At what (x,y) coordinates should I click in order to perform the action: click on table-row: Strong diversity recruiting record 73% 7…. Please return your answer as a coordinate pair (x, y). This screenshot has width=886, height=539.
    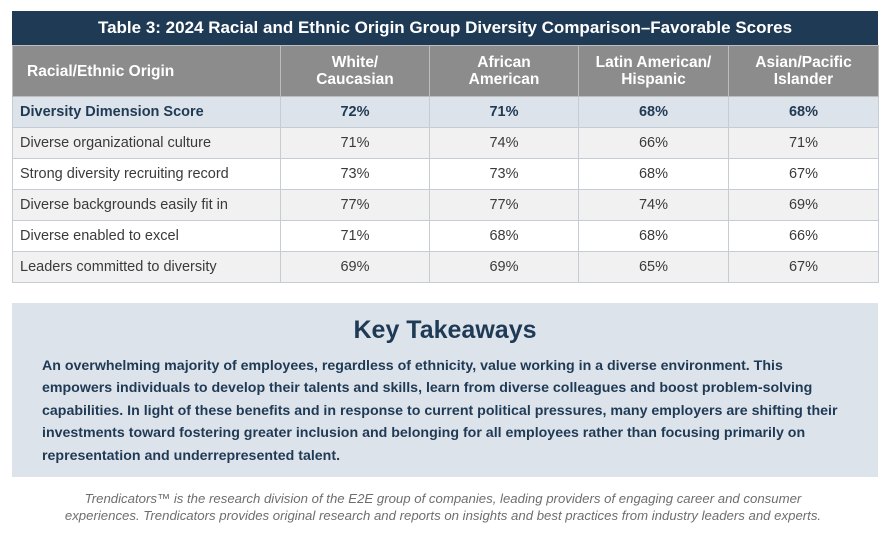
    Looking at the image, I should click on (445, 174).